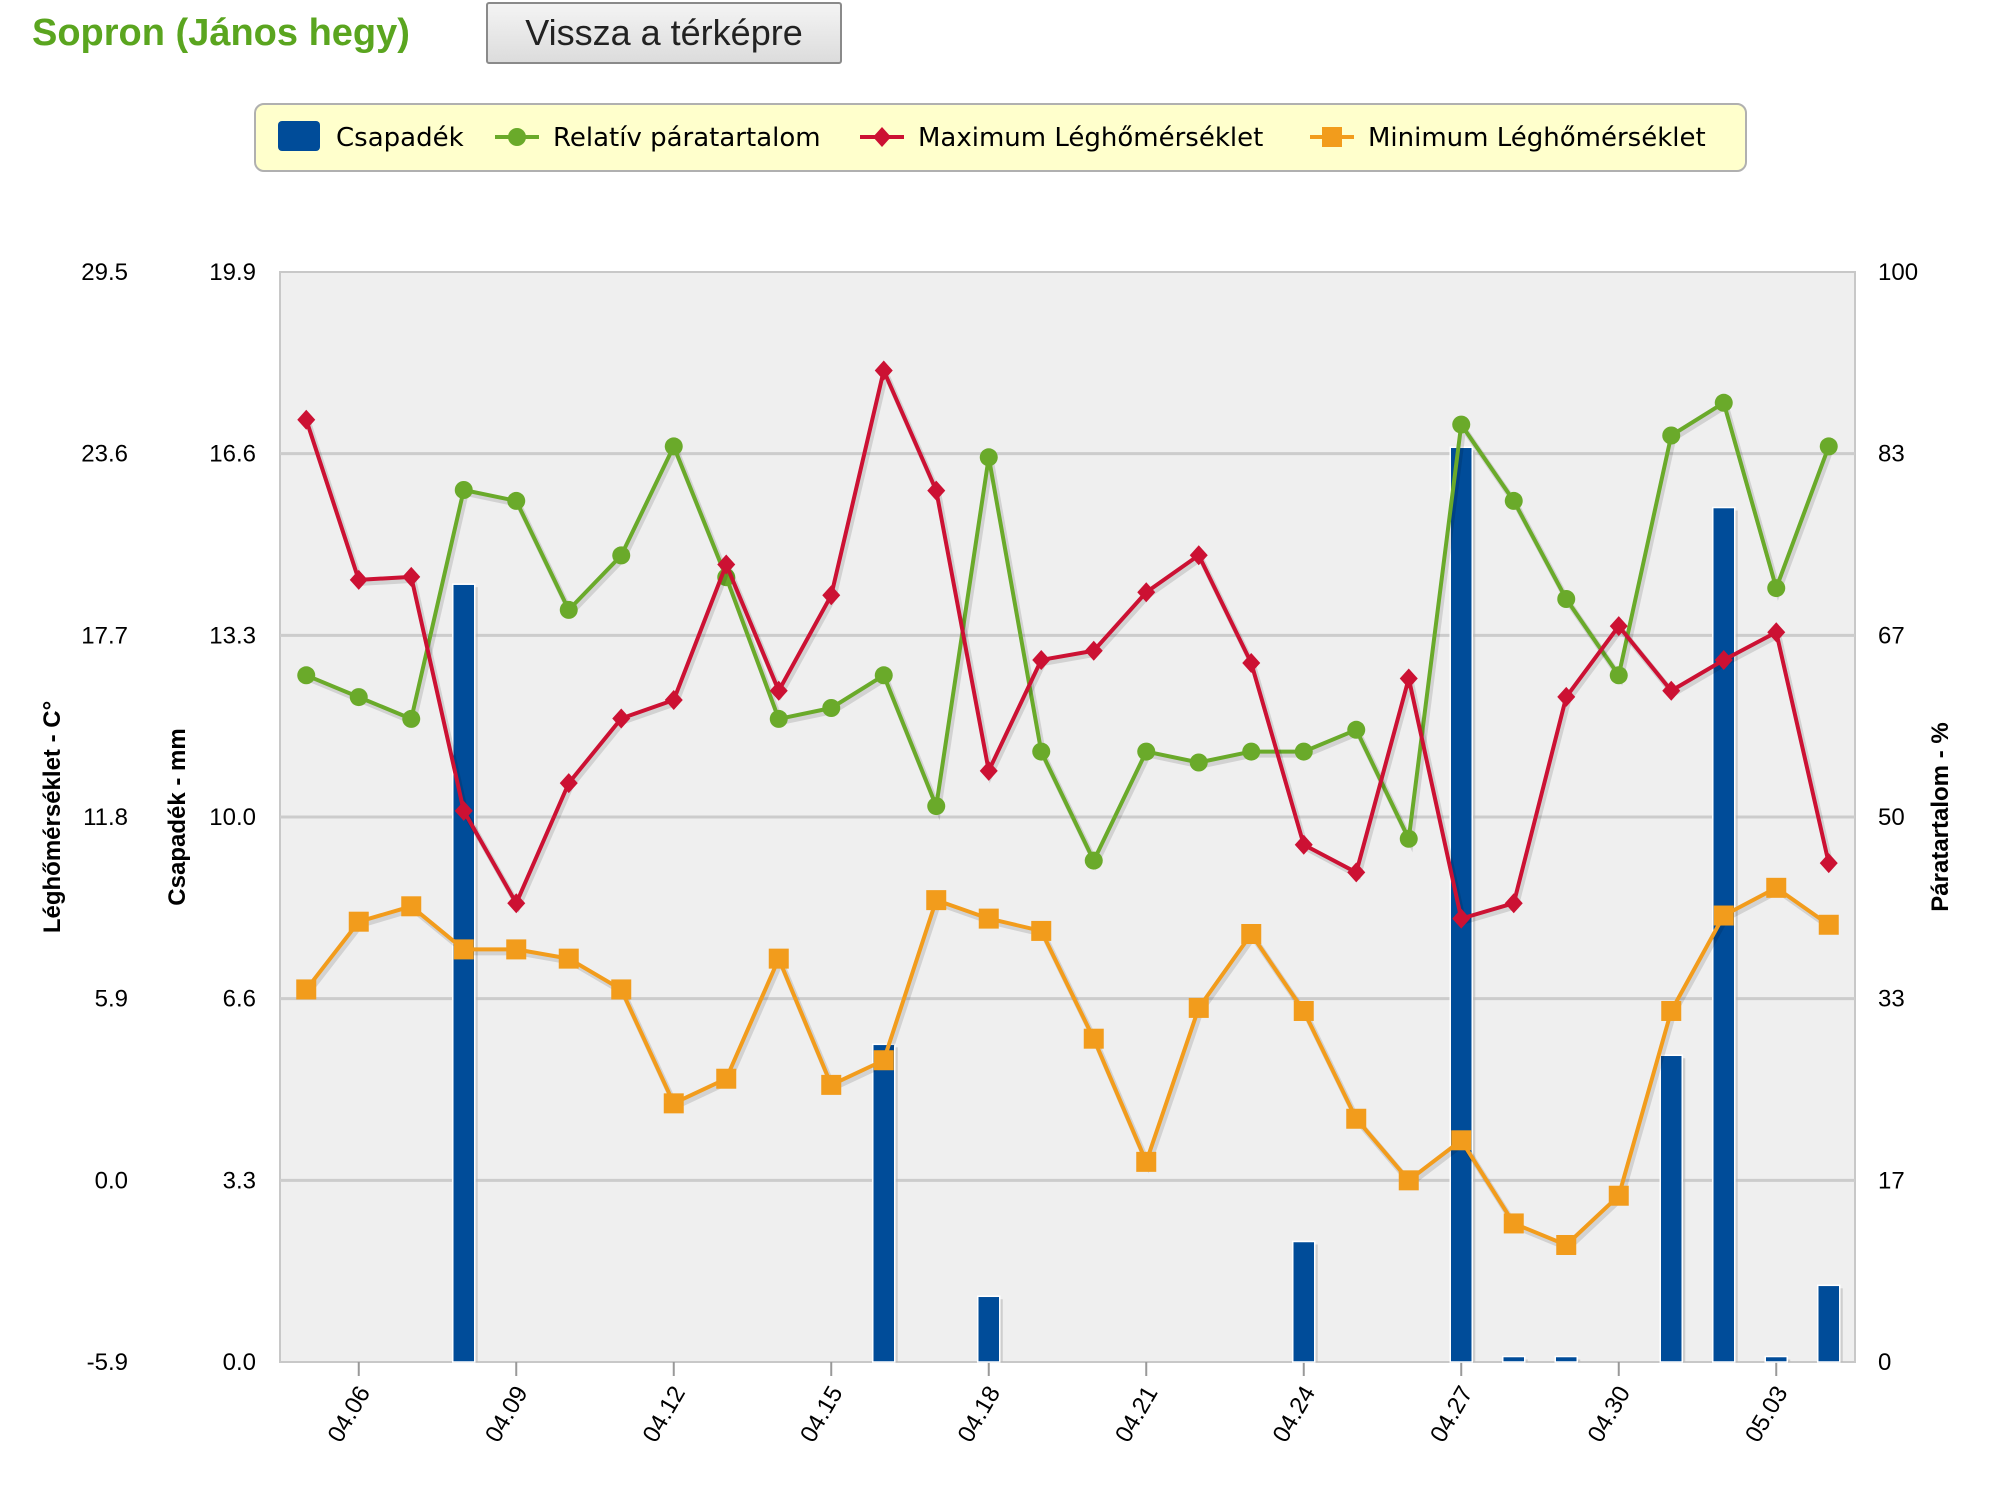  I want to click on legend-circle-marker, so click(517, 137).